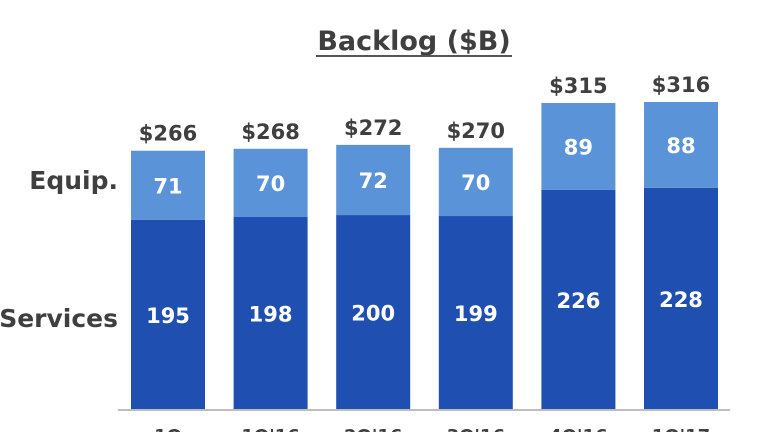 Image resolution: width=764 pixels, height=432 pixels. I want to click on chart-title: Backlog ($B), so click(413, 41).